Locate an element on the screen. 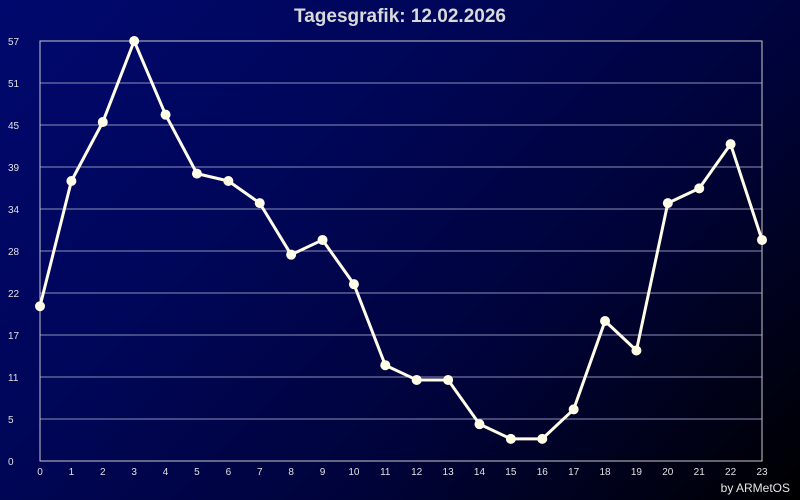 The image size is (800, 500). y-tick-label: 5 is located at coordinates (11, 420).